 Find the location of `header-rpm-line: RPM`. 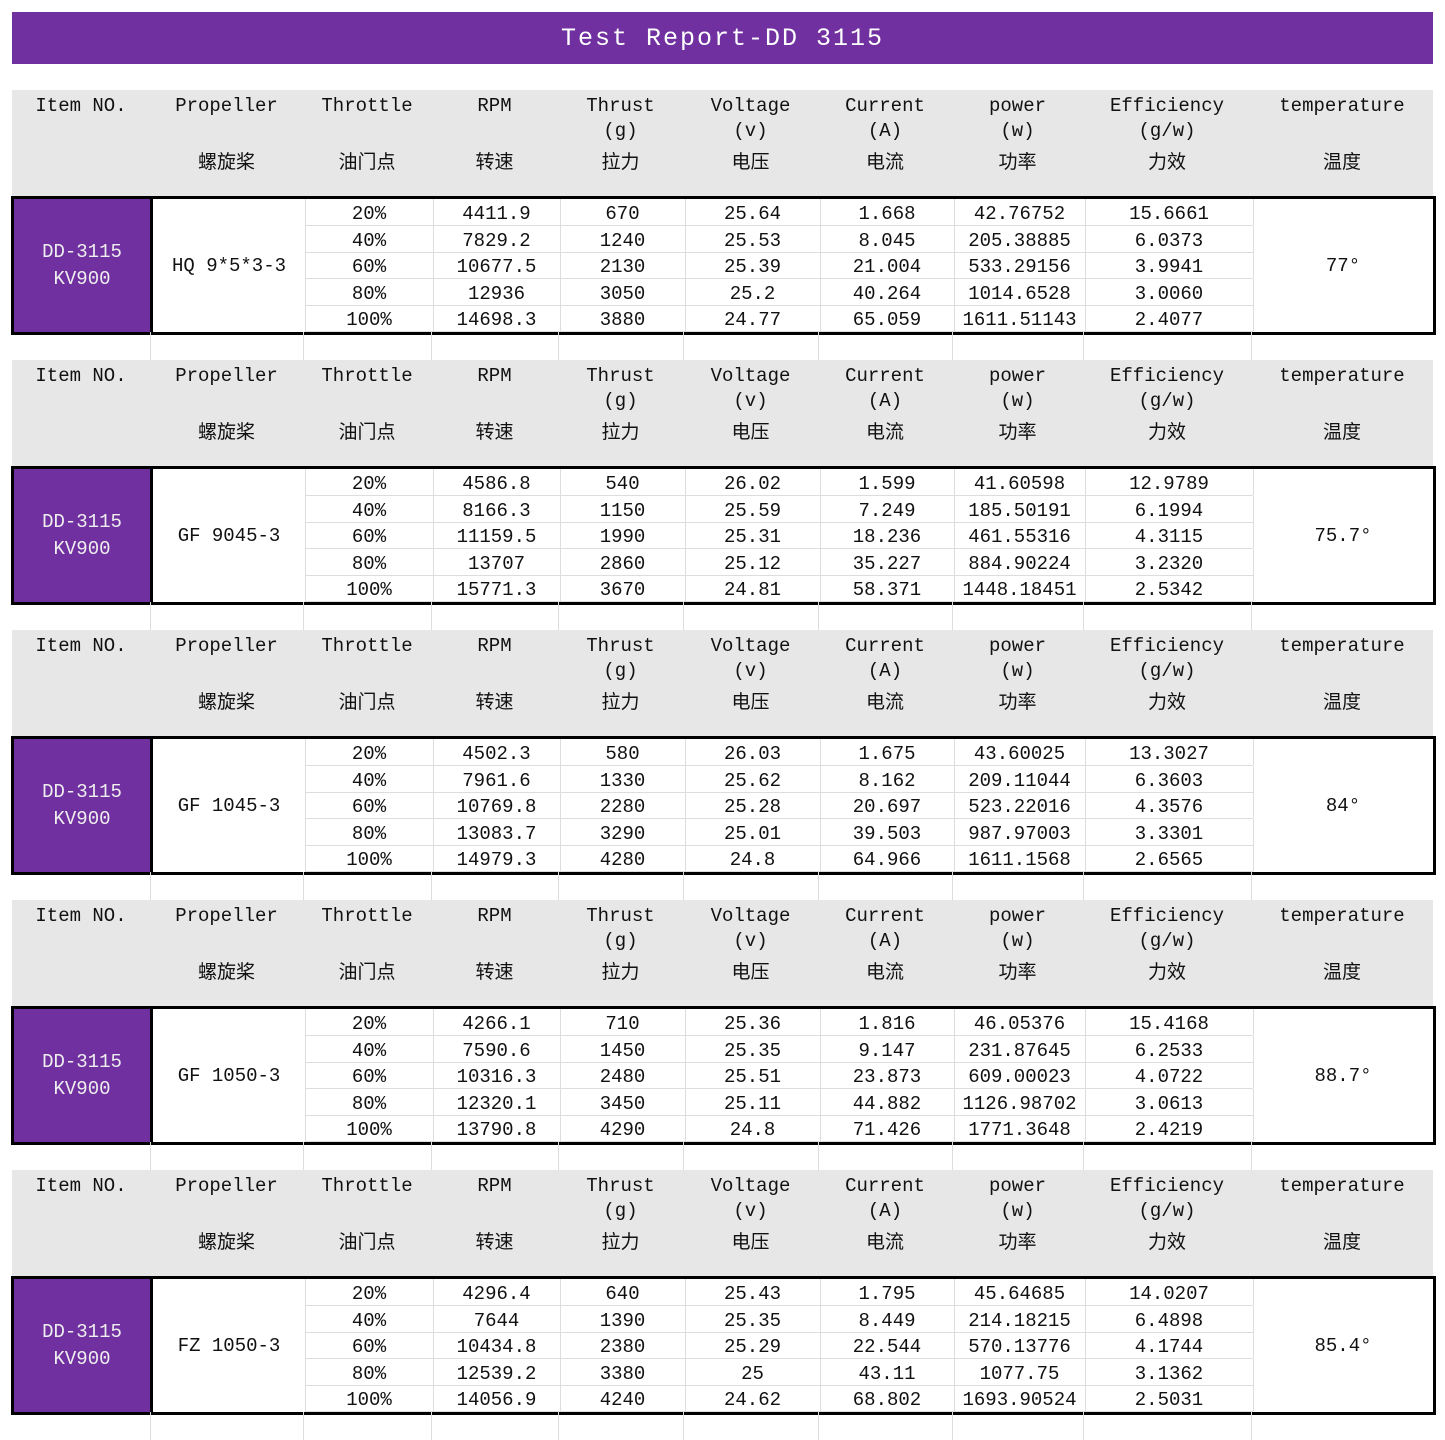

header-rpm-line: RPM is located at coordinates (494, 1186).